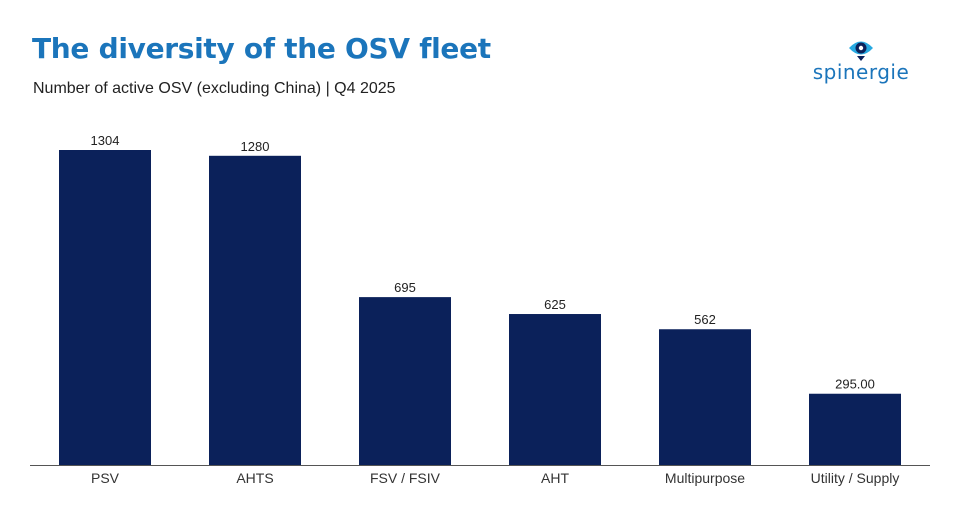 Image resolution: width=960 pixels, height=517 pixels. I want to click on bar-ahts, so click(255, 310).